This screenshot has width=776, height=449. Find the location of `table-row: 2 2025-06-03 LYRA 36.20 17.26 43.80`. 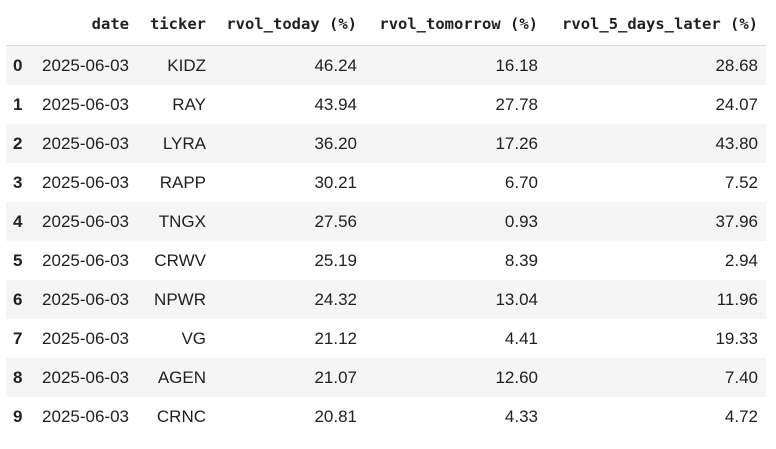

table-row: 2 2025-06-03 LYRA 36.20 17.26 43.80 is located at coordinates (386, 143).